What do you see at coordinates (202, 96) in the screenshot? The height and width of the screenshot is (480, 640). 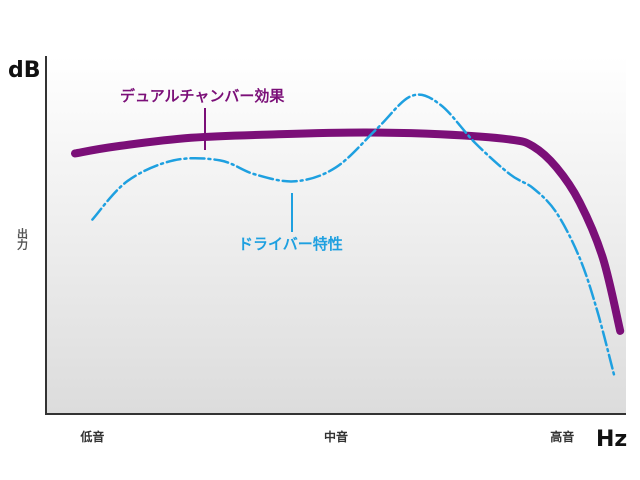 I see `annotation-dual-chamber: デュアルチャンバー効果` at bounding box center [202, 96].